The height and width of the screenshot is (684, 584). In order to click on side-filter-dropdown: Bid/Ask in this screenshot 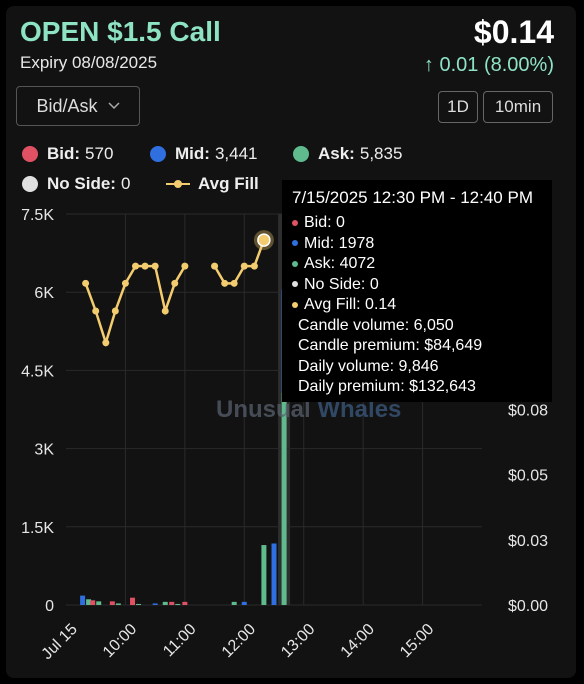, I will do `click(78, 106)`.